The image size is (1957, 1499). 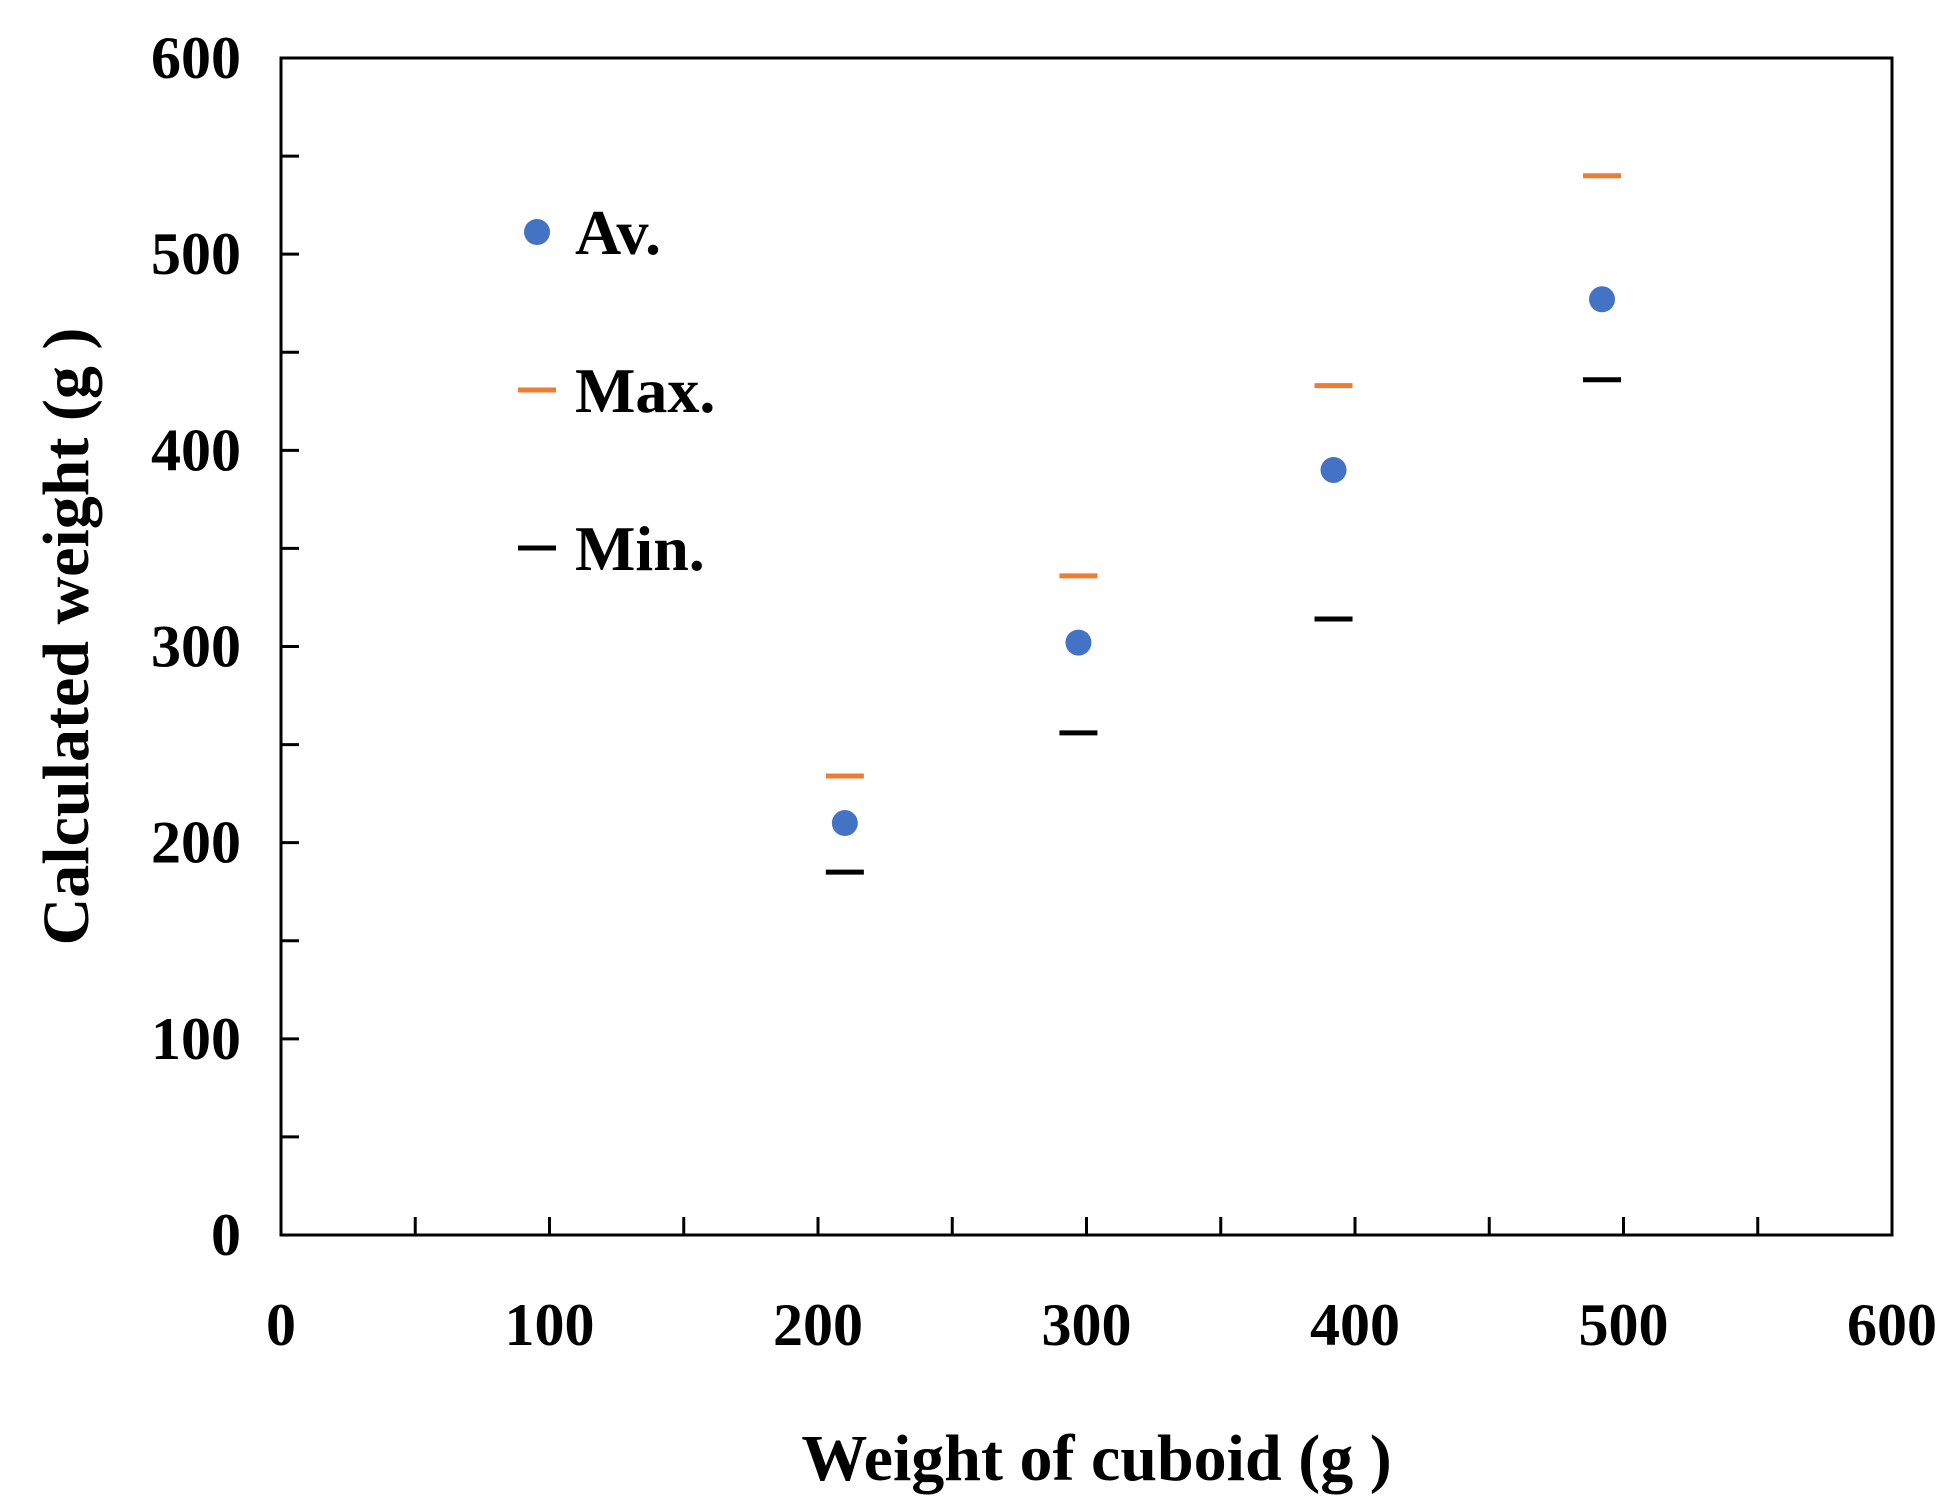 What do you see at coordinates (196, 1039) in the screenshot?
I see `y-tick-label: 100` at bounding box center [196, 1039].